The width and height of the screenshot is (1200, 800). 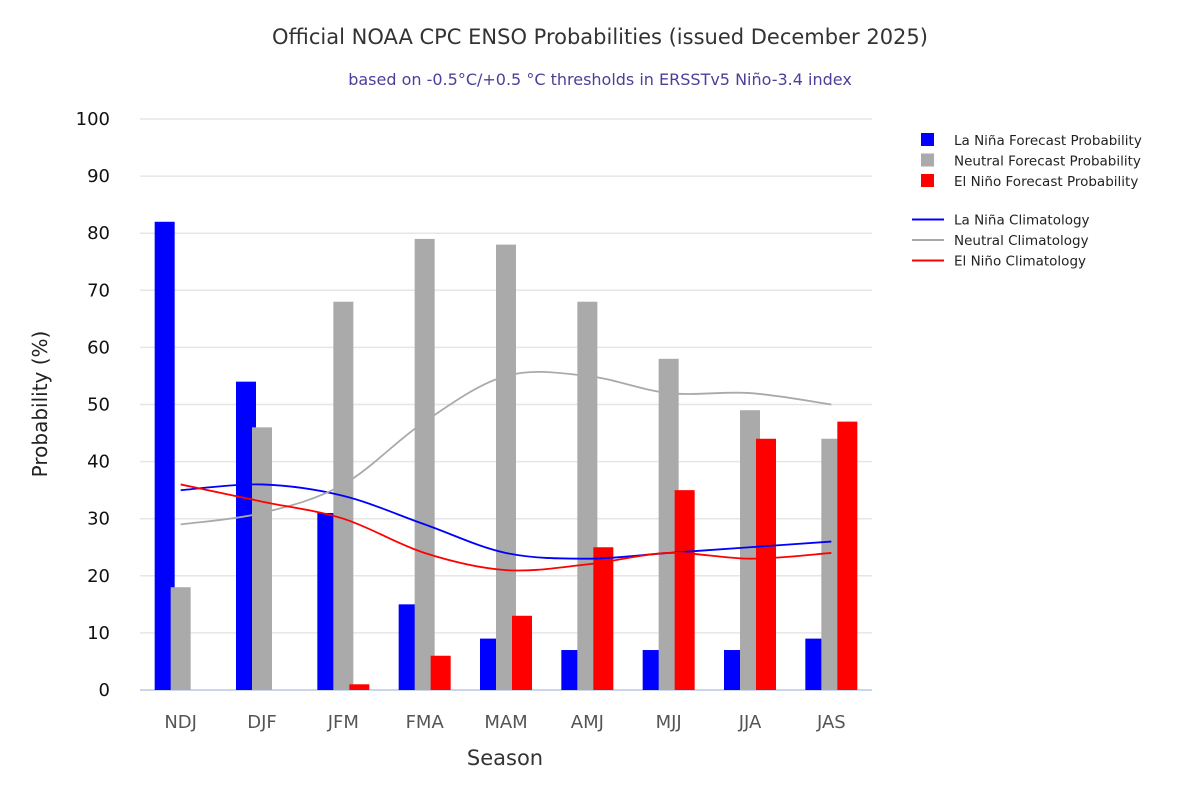 What do you see at coordinates (505, 722) in the screenshot?
I see `x-tick-label: MAM` at bounding box center [505, 722].